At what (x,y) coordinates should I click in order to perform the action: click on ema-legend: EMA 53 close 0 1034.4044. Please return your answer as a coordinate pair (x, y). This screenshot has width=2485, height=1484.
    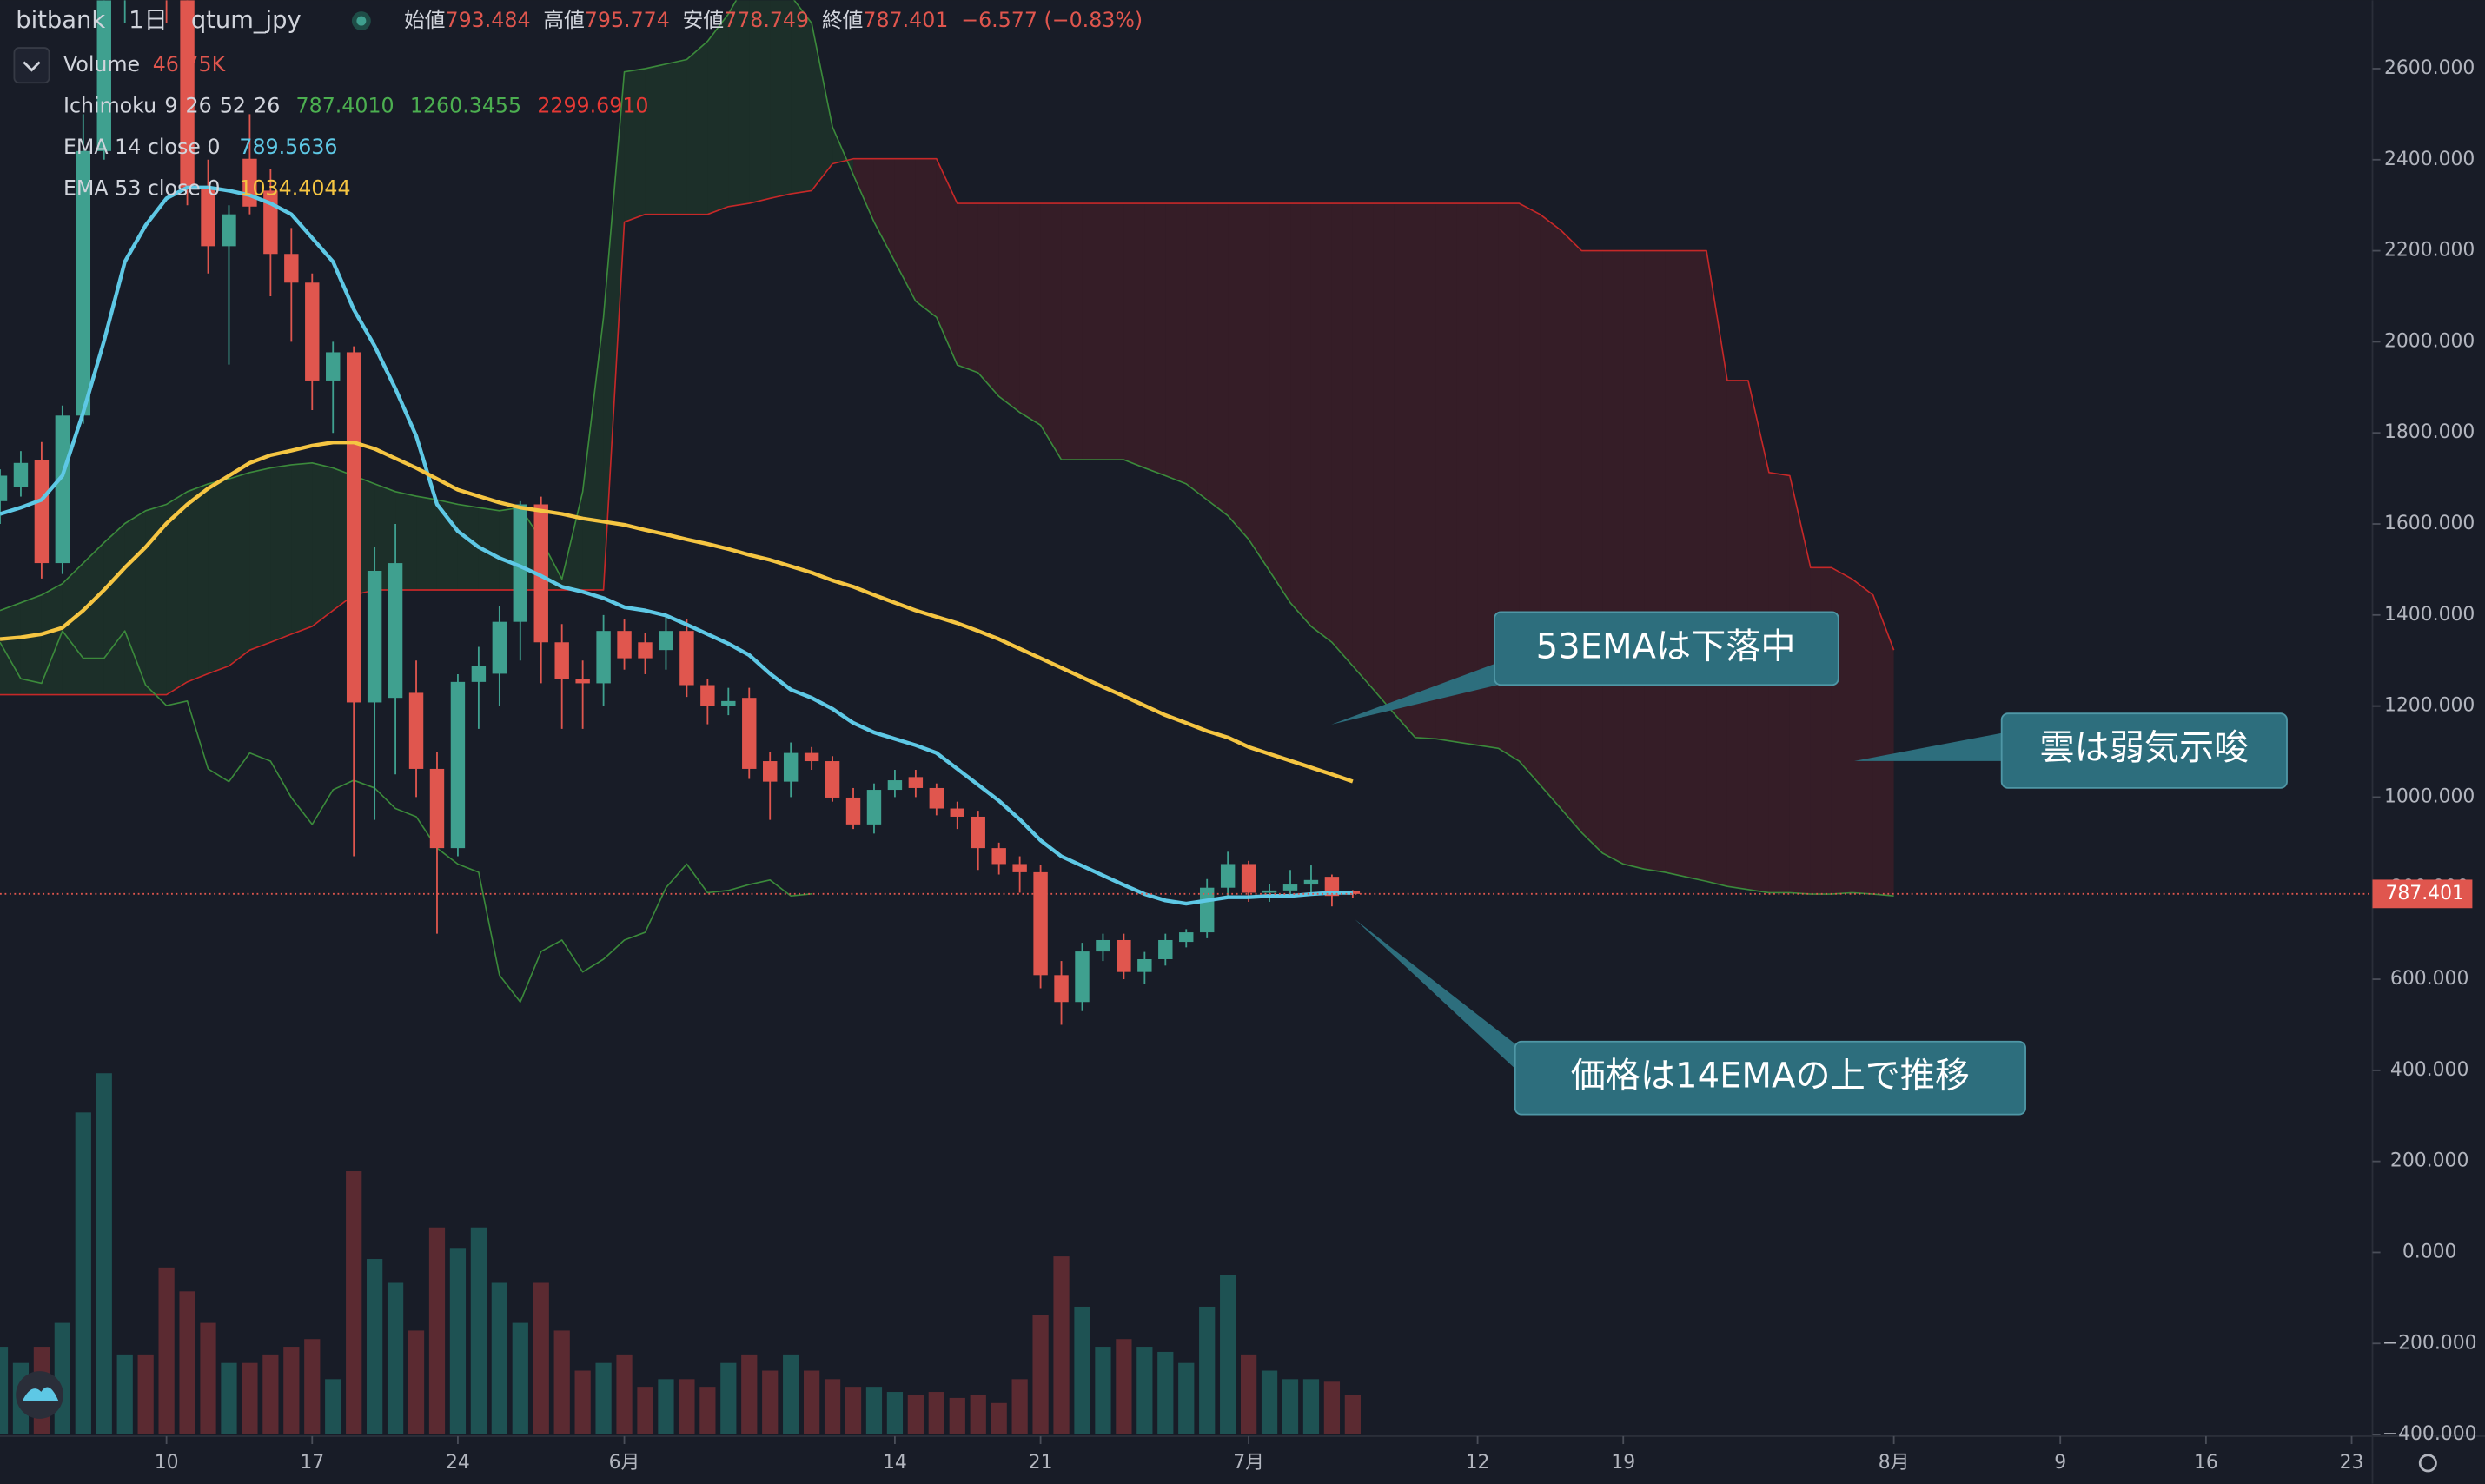
    Looking at the image, I should click on (207, 188).